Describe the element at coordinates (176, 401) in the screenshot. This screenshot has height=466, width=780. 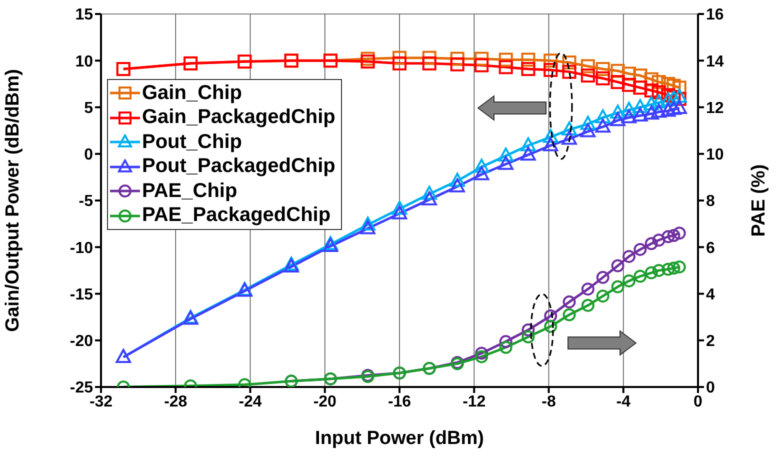
I see `x-tick-label: -28` at that location.